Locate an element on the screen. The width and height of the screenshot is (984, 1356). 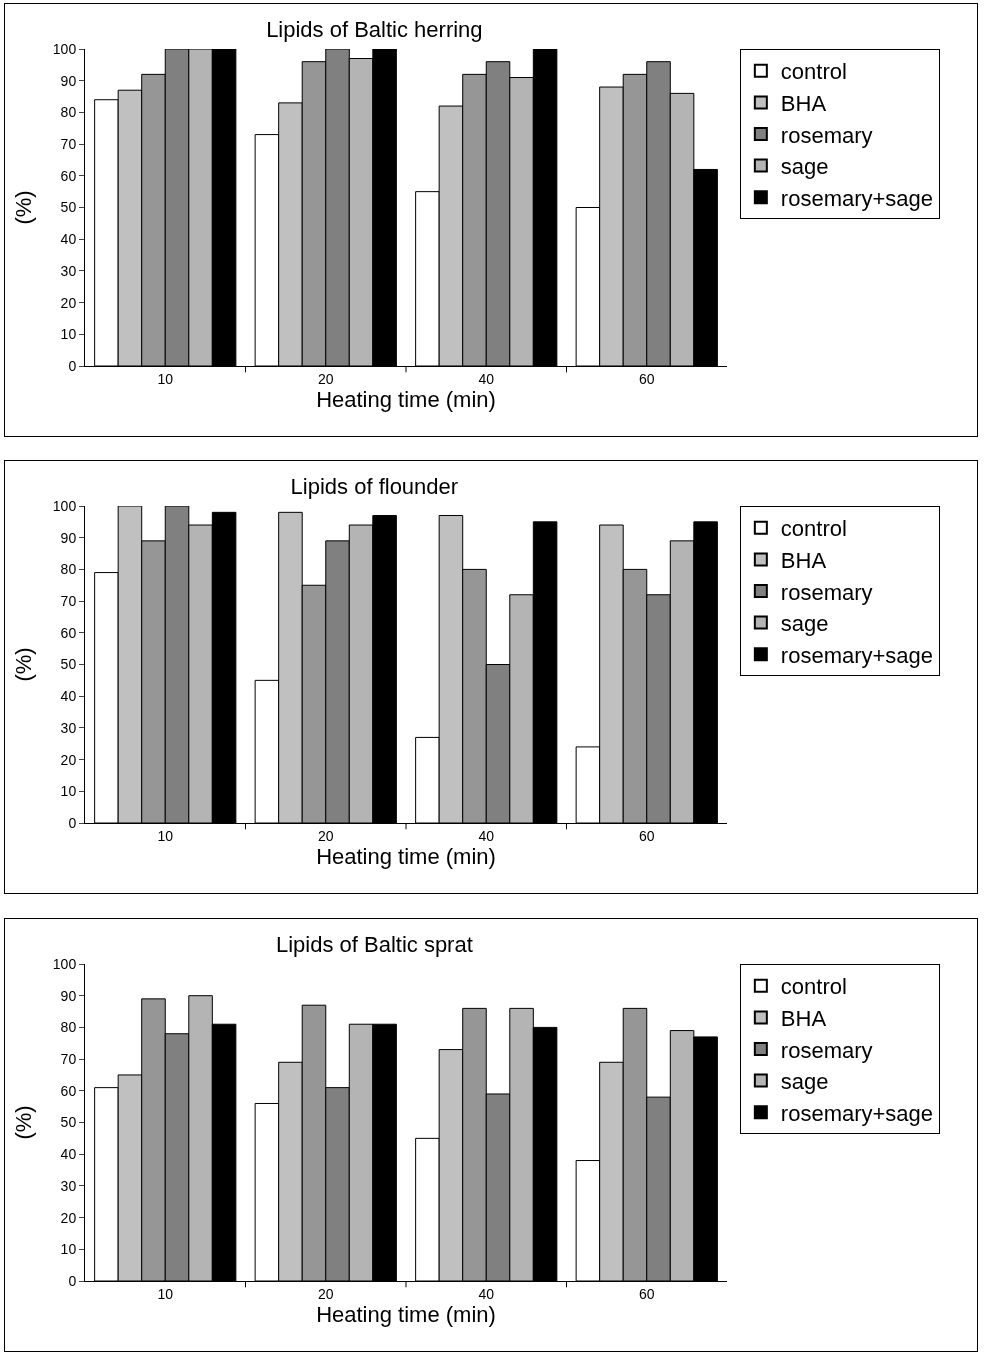
chart-title: Lipids of Baltic sprat is located at coordinates (374, 944).